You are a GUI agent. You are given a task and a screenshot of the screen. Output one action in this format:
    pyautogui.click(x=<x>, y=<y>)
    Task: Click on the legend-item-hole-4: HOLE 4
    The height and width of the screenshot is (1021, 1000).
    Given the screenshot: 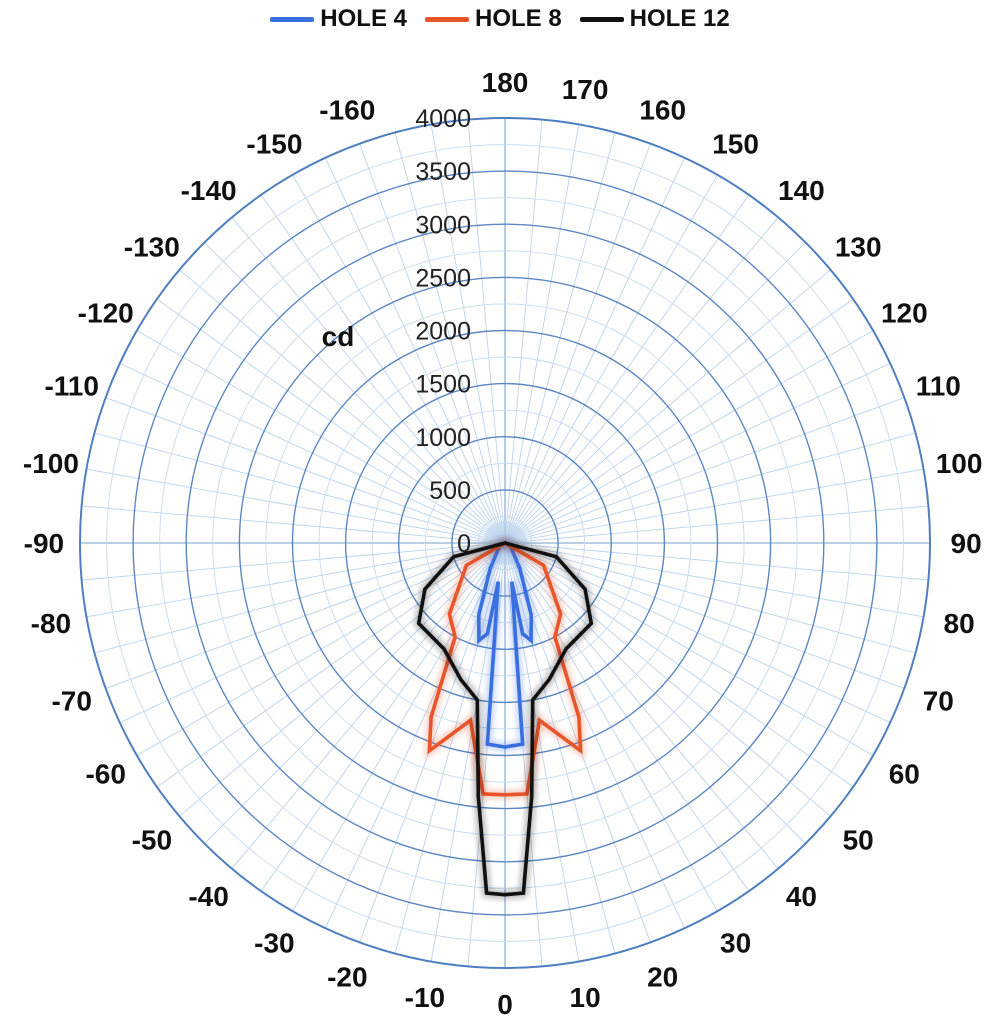 What is the action you would take?
    pyautogui.click(x=338, y=19)
    